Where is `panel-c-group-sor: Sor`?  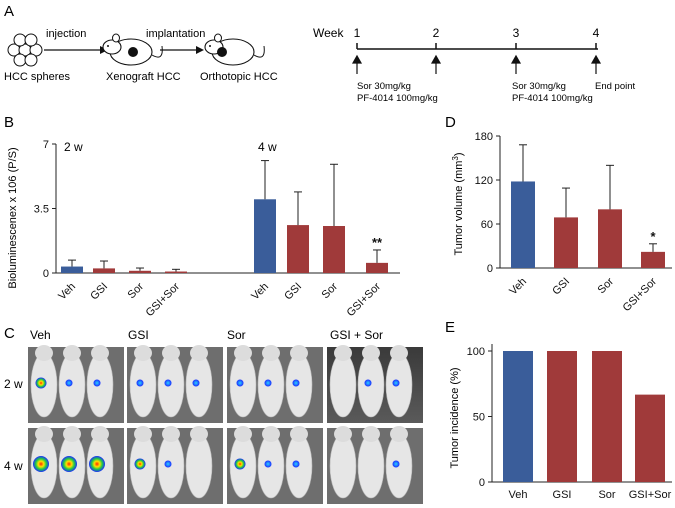 panel-c-group-sor: Sor is located at coordinates (236, 335).